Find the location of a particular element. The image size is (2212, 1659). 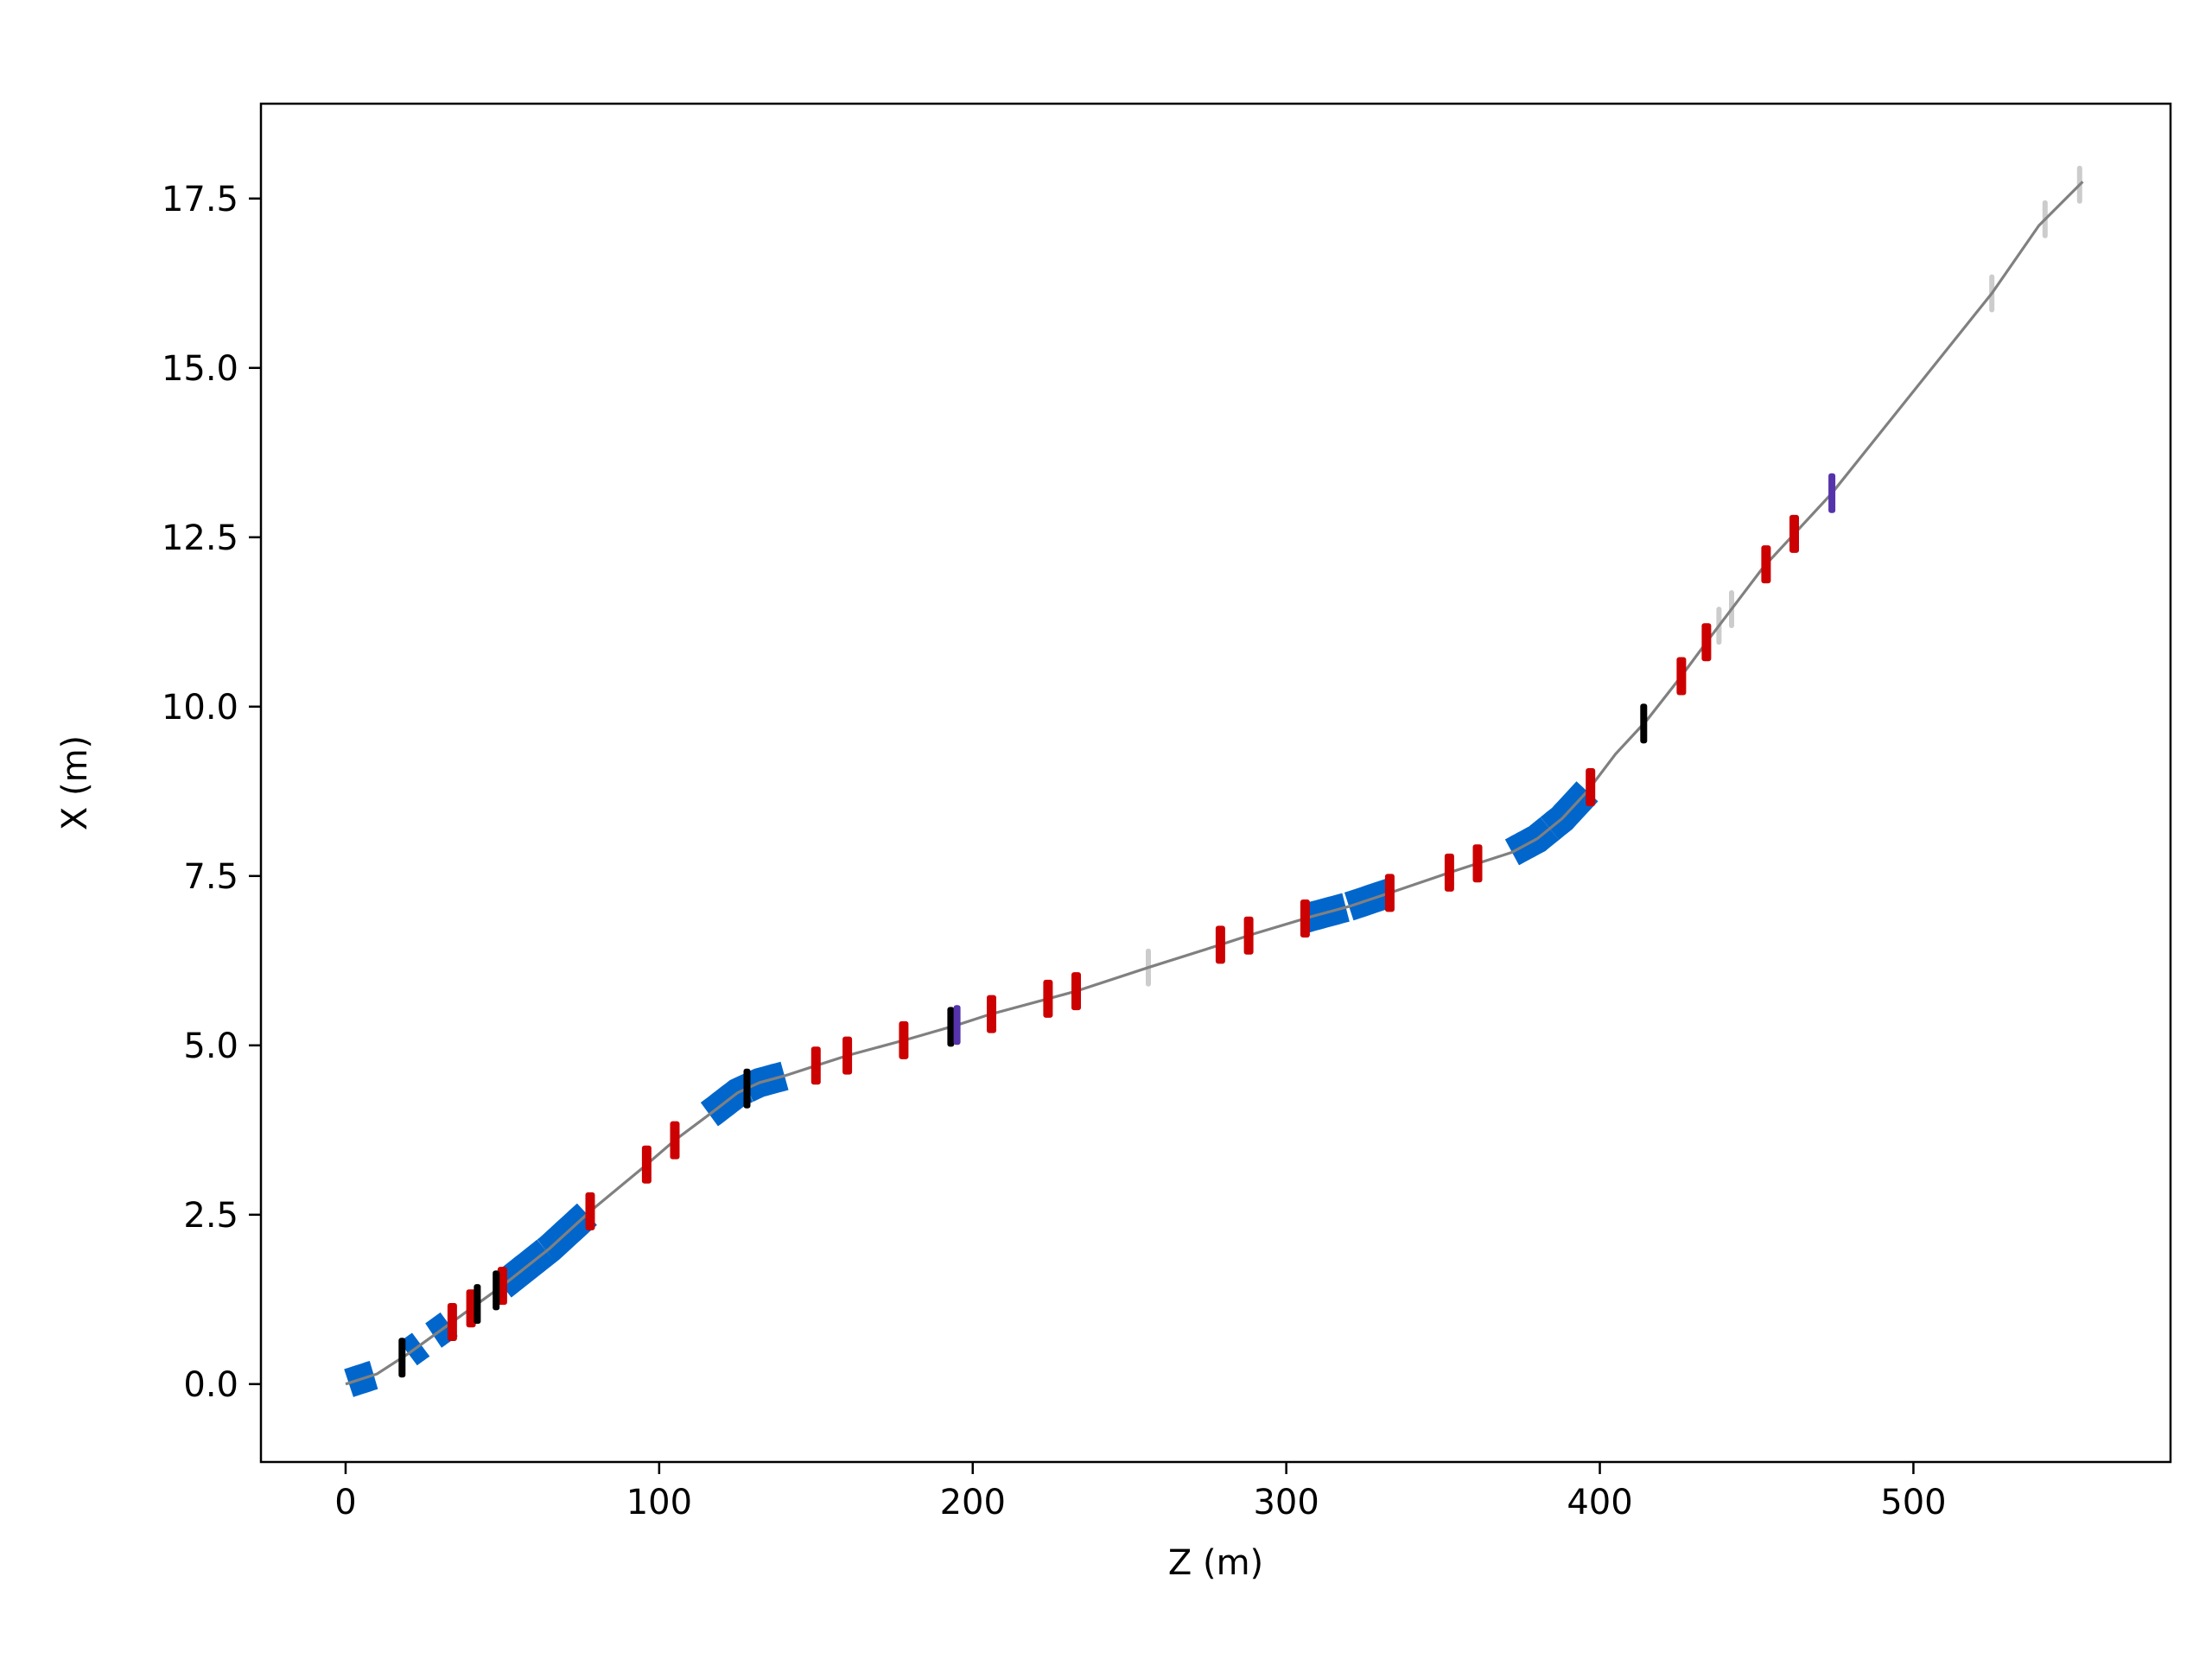

x-tick-label: 500 is located at coordinates (1913, 1502).